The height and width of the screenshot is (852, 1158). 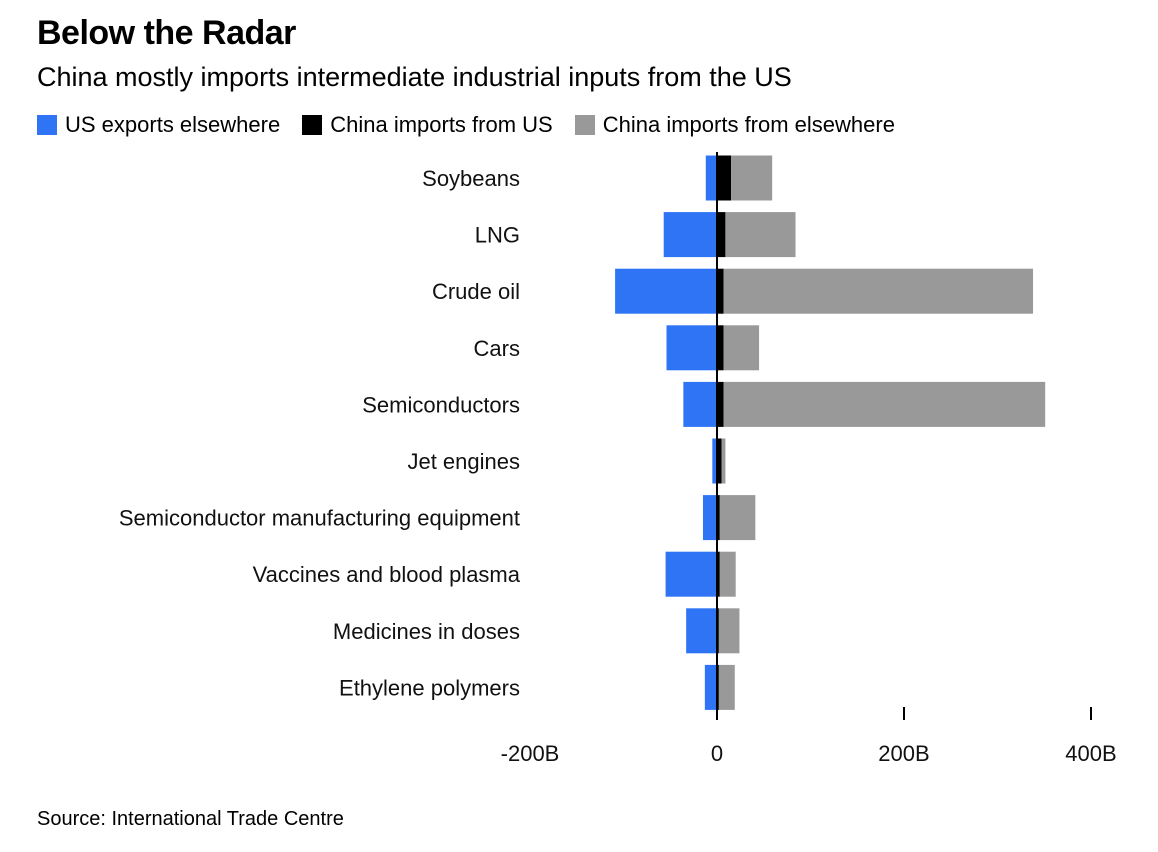 I want to click on bar-china-imports-elsewhere-vaccines-and-blood-plasma, so click(x=727, y=574).